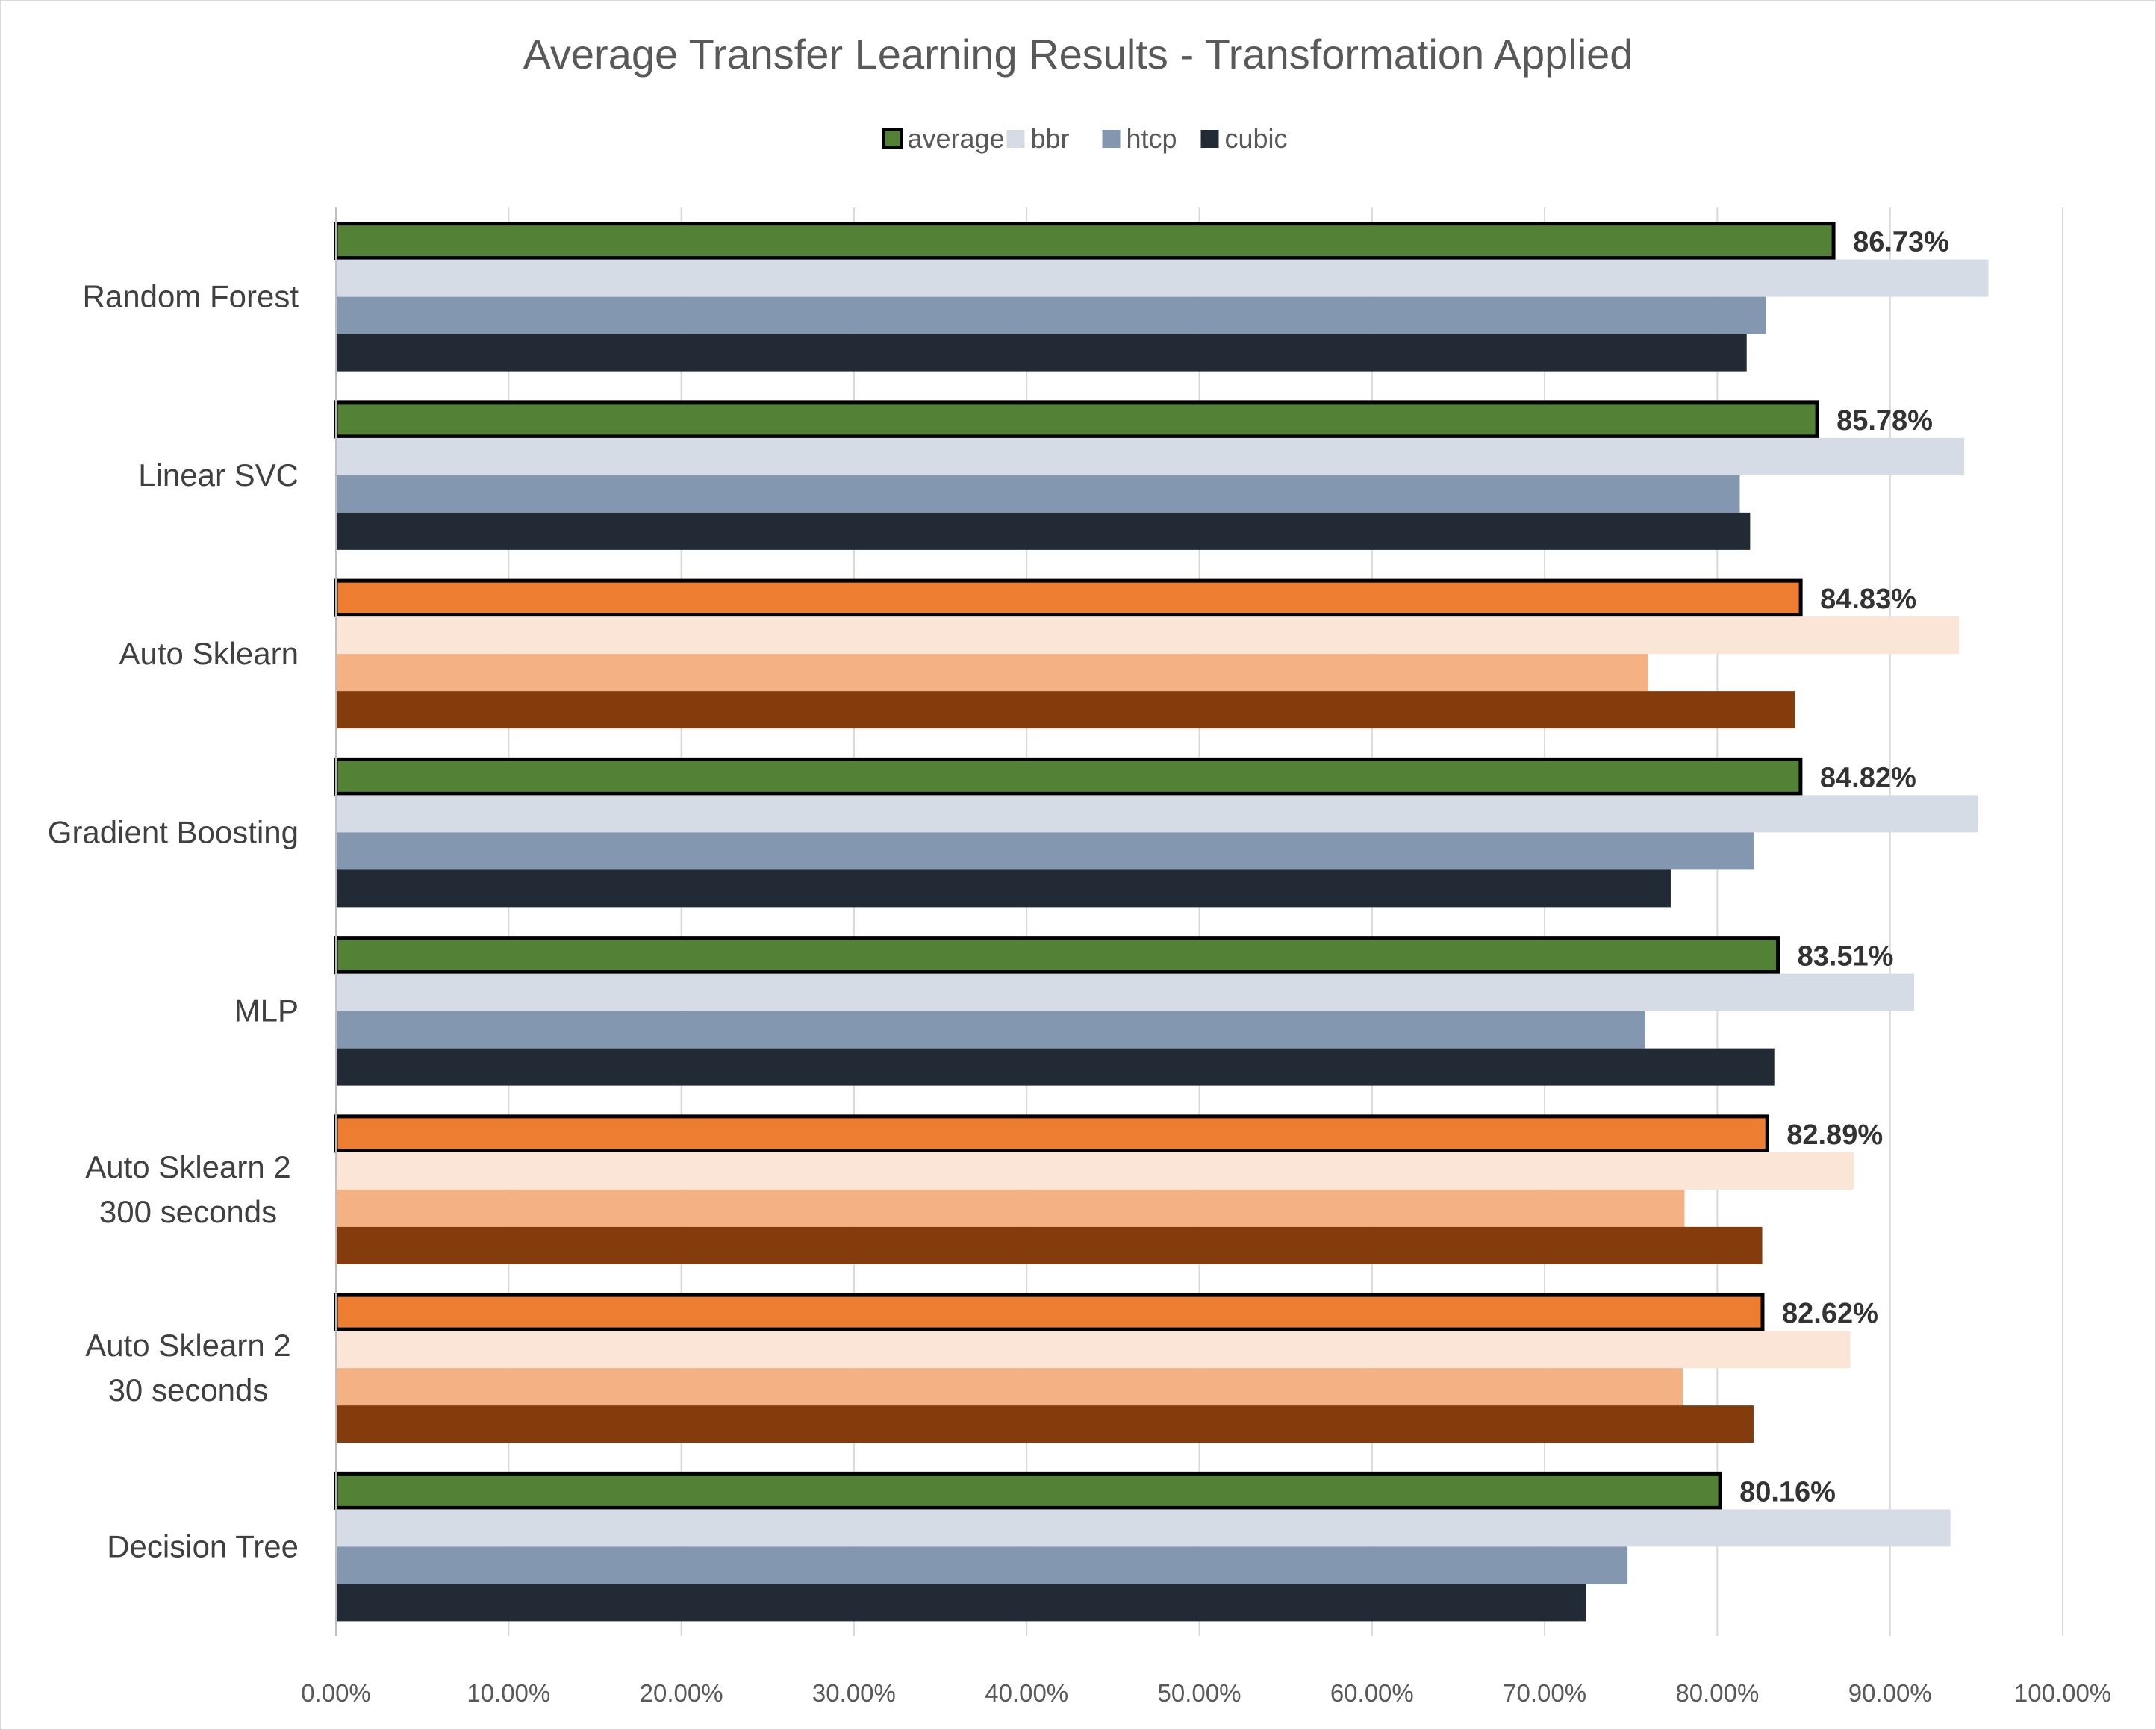 The image size is (2156, 1730). Describe the element at coordinates (961, 1603) in the screenshot. I see `bar-cubic-decision-tree` at that location.